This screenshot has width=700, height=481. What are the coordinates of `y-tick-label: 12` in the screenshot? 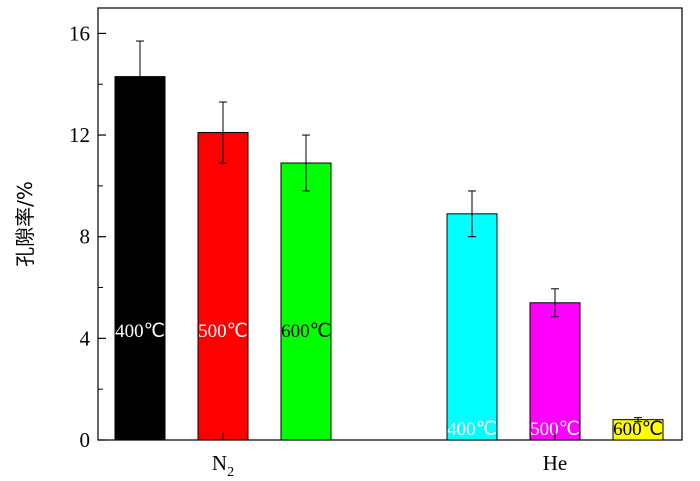 It's located at (79, 135).